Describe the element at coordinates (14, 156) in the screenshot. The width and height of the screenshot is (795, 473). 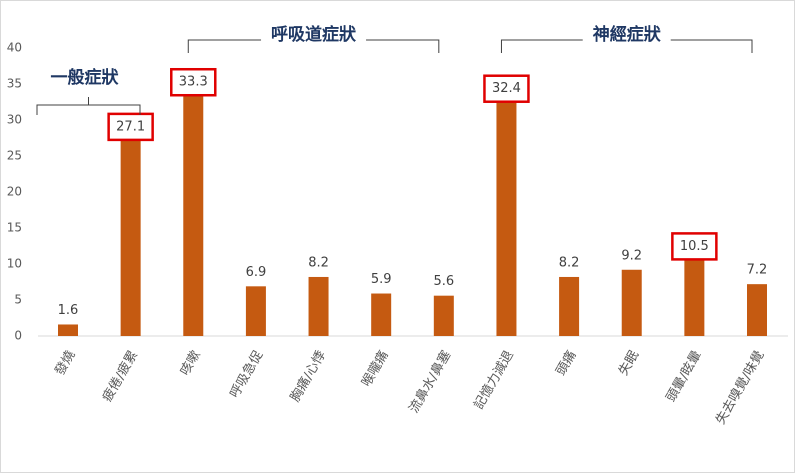
I see `y-tick-label: 25` at that location.